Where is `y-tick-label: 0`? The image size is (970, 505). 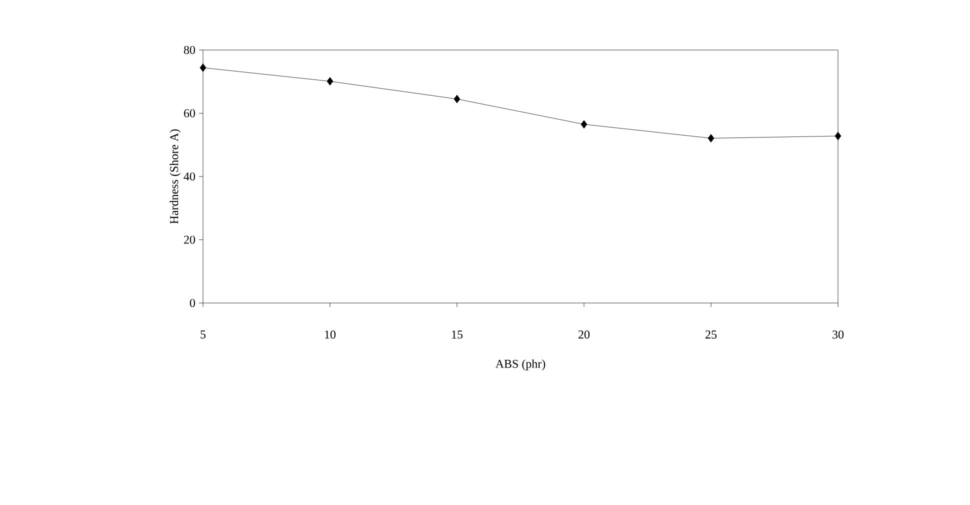
y-tick-label: 0 is located at coordinates (193, 303).